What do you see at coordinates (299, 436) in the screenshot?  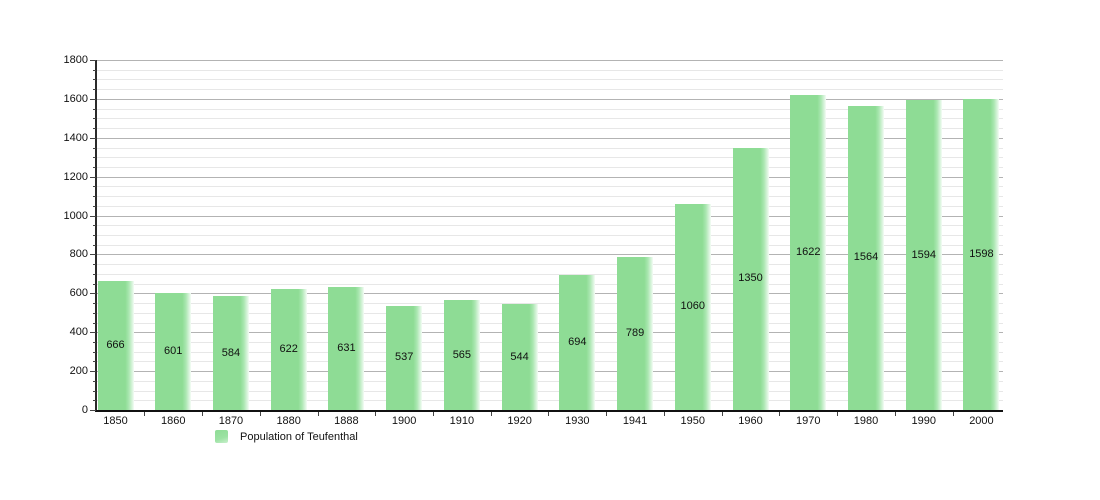 I see `legend-label: Population of Teufenthal` at bounding box center [299, 436].